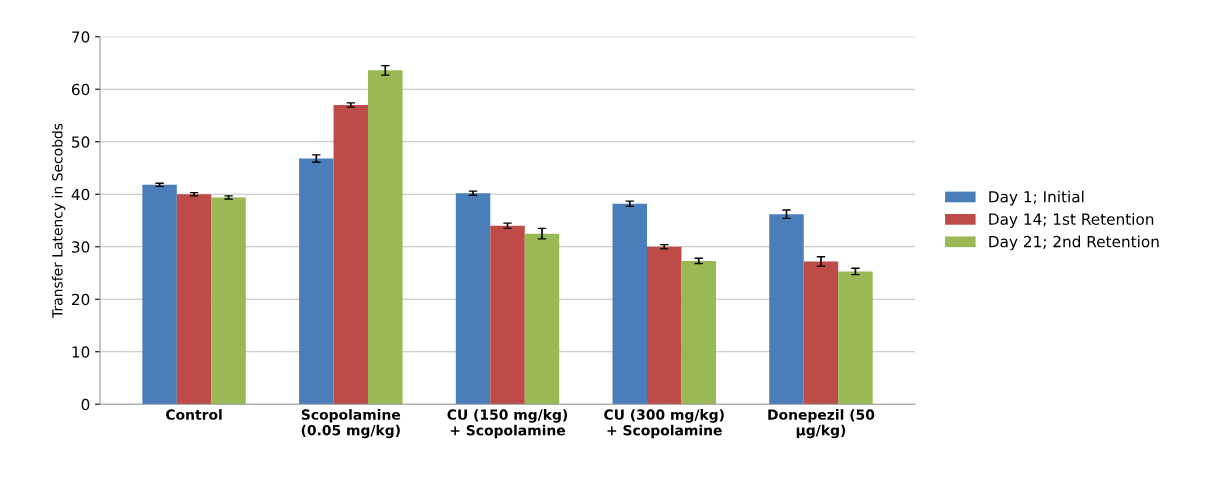  What do you see at coordinates (194, 414) in the screenshot?
I see `x-tick-label: Control` at bounding box center [194, 414].